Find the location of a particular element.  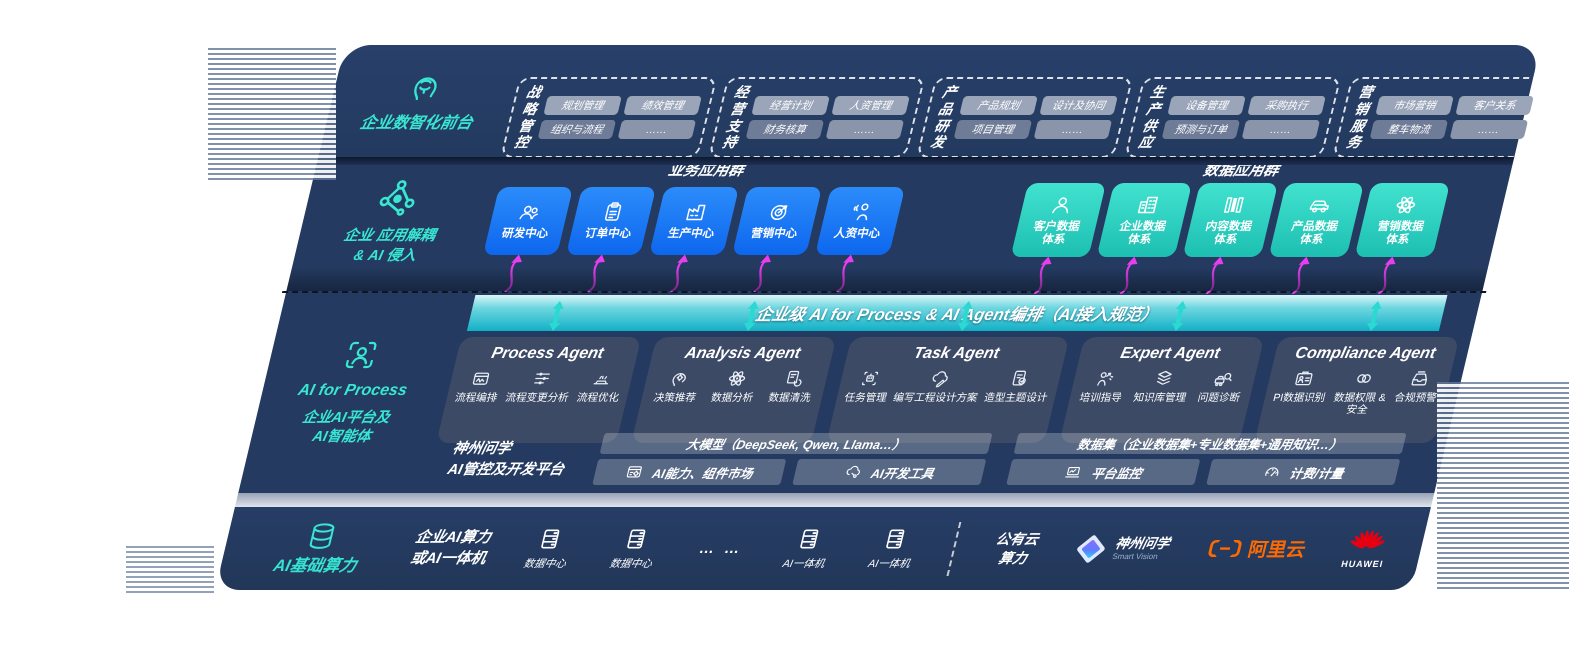

training-icon is located at coordinates (1105, 378).